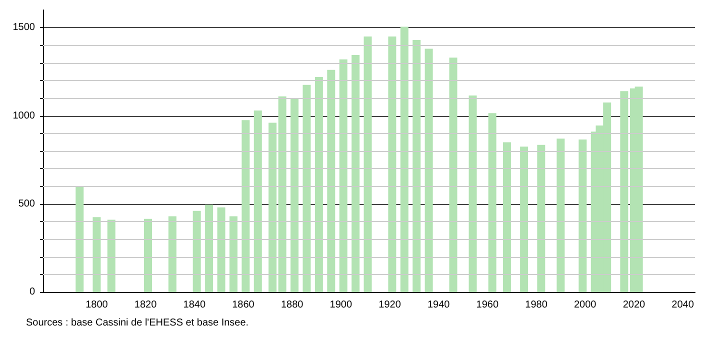 Image resolution: width=710 pixels, height=340 pixels. What do you see at coordinates (683, 305) in the screenshot?
I see `x-tick-label: 2040` at bounding box center [683, 305].